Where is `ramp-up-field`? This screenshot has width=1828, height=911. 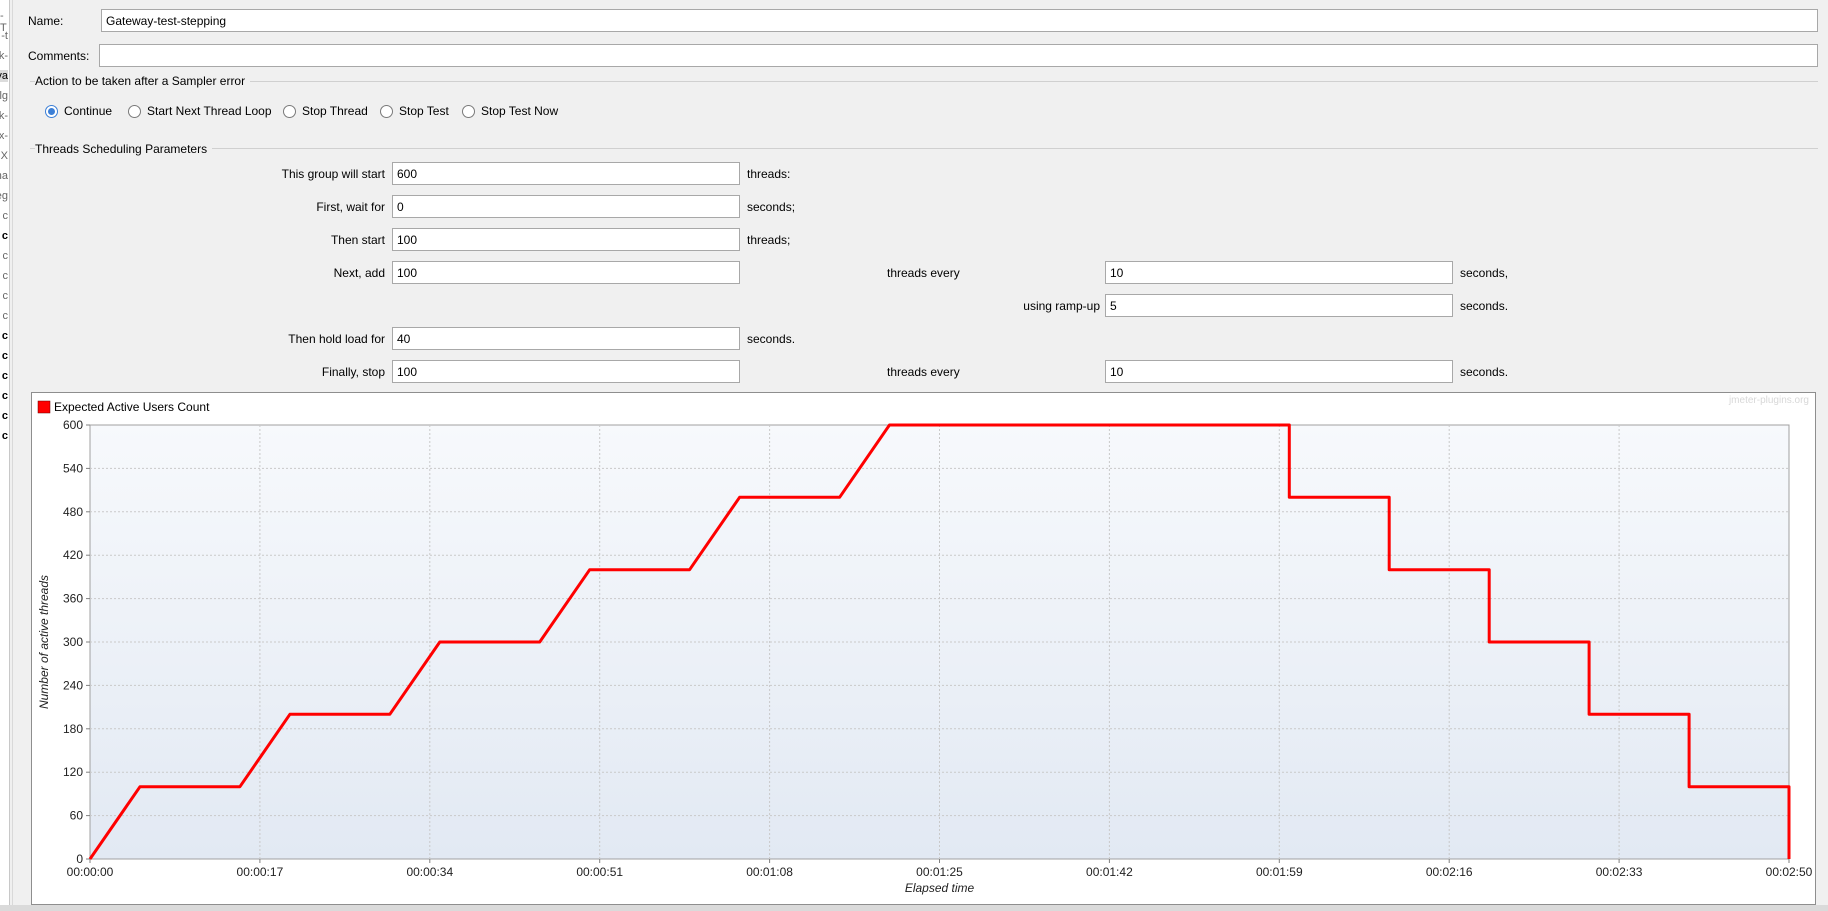 ramp-up-field is located at coordinates (1279, 305).